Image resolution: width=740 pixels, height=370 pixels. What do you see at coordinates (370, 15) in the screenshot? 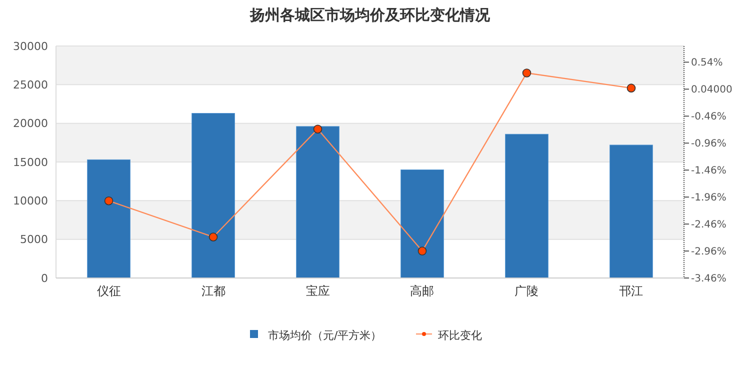
I see `chart-title: 扬州各城区市场均价及环比变化情况` at bounding box center [370, 15].